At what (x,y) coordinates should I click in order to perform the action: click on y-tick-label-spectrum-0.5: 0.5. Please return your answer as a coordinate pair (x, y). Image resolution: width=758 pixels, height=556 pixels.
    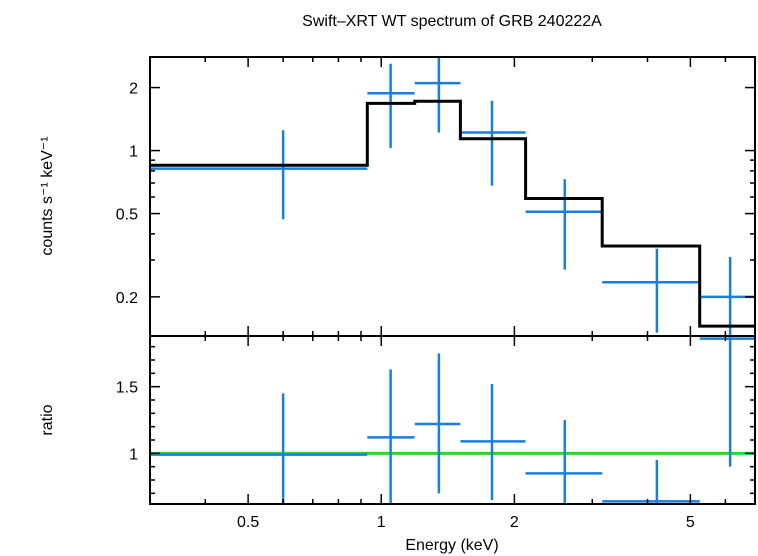
    Looking at the image, I should click on (127, 215).